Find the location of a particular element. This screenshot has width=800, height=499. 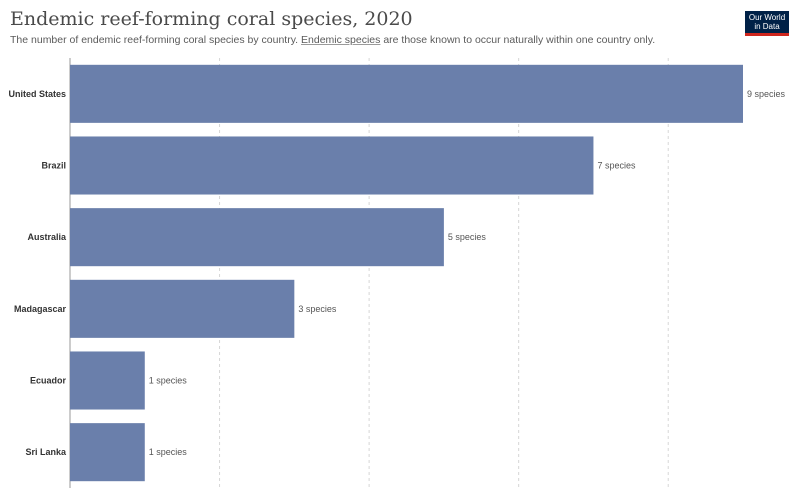

category-label: United States is located at coordinates (37, 94).